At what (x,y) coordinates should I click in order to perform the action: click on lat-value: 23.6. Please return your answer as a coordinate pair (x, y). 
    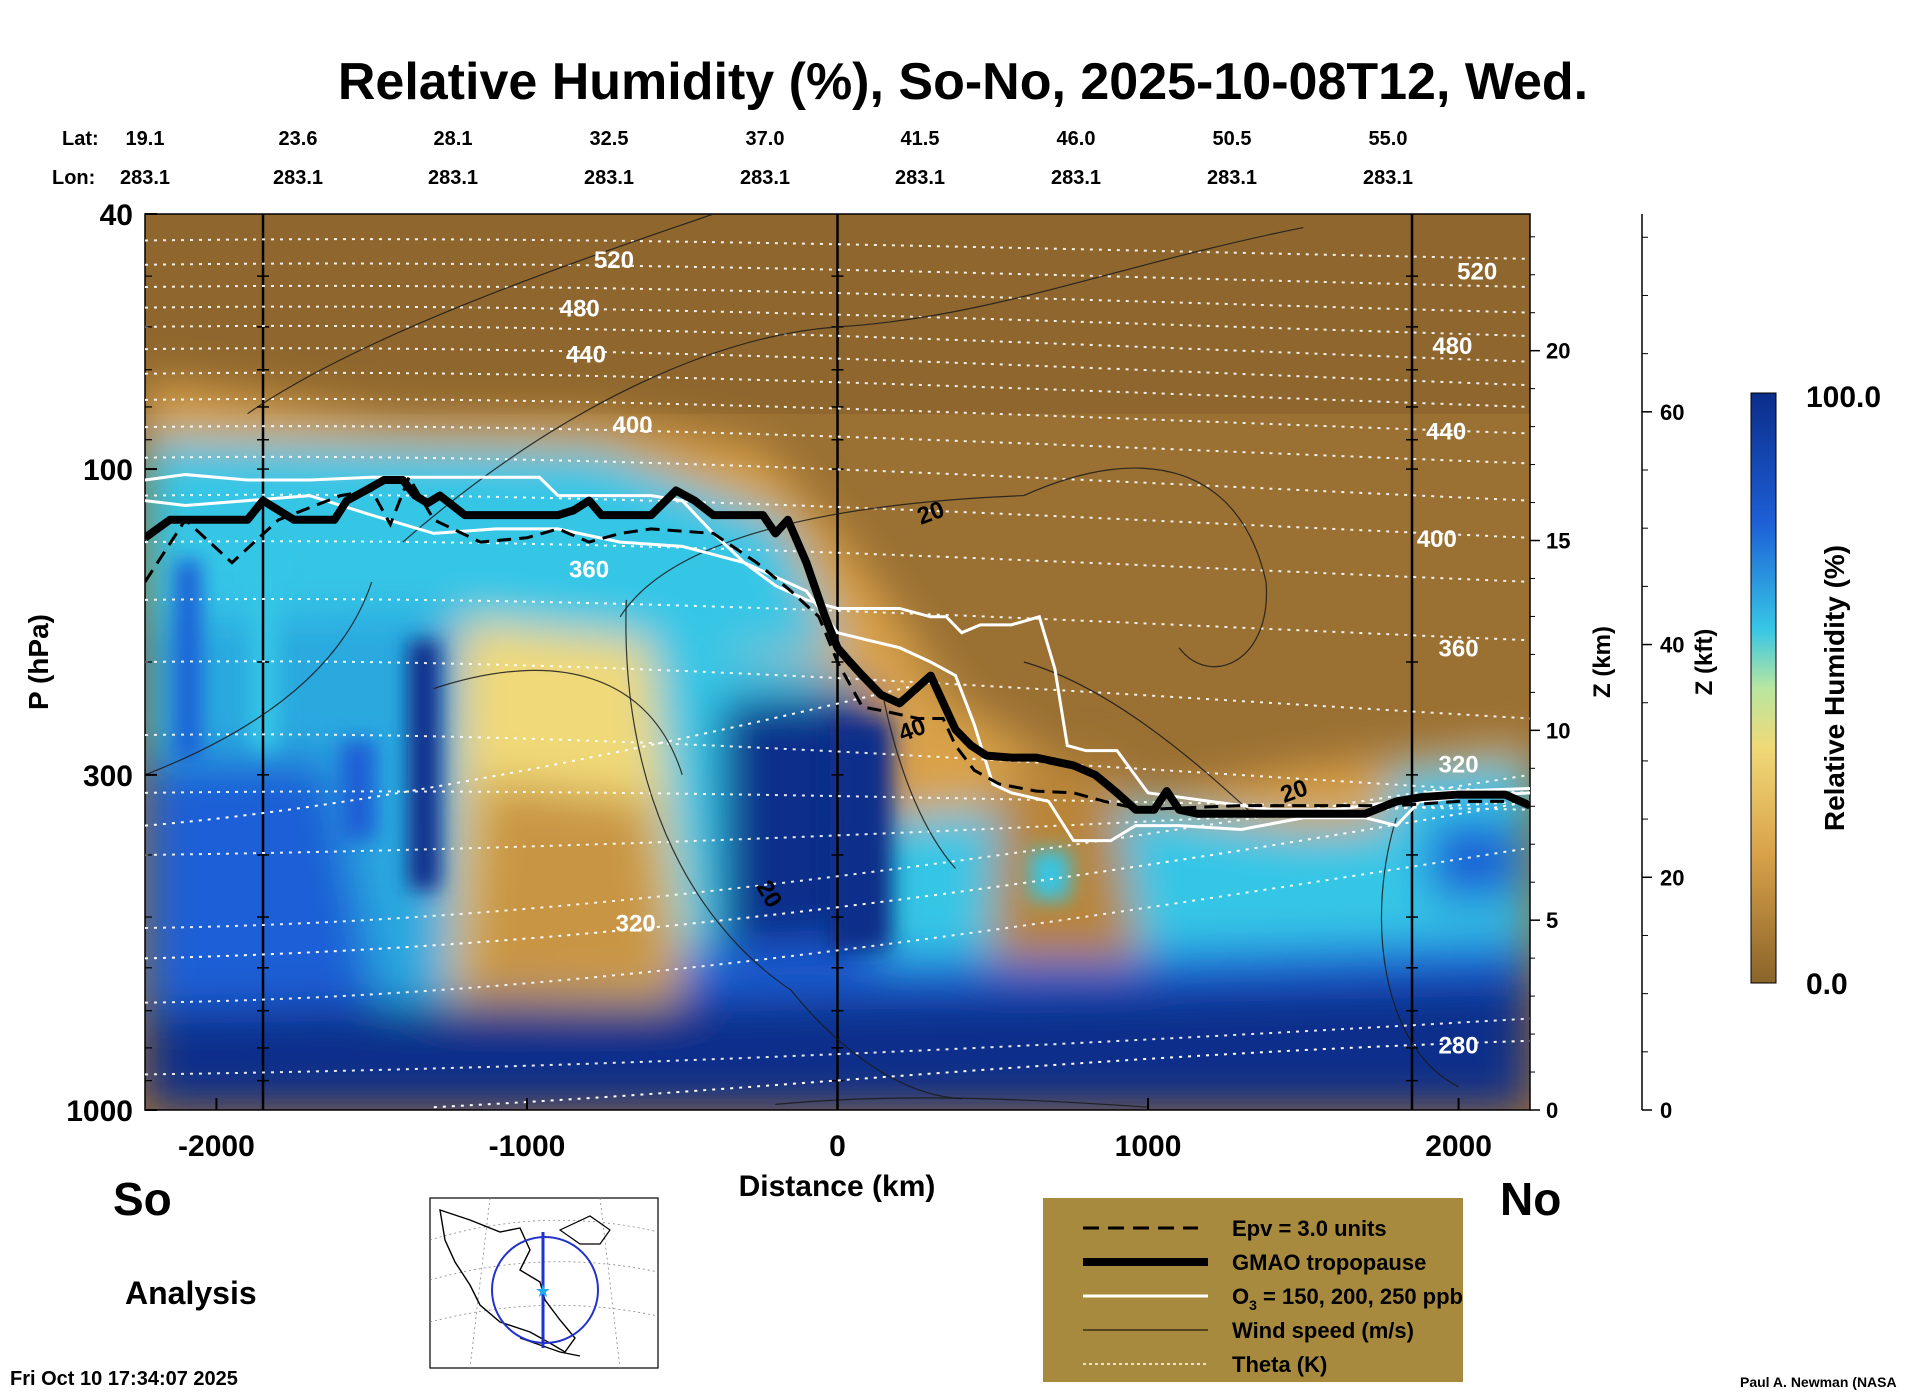
    Looking at the image, I should click on (298, 139).